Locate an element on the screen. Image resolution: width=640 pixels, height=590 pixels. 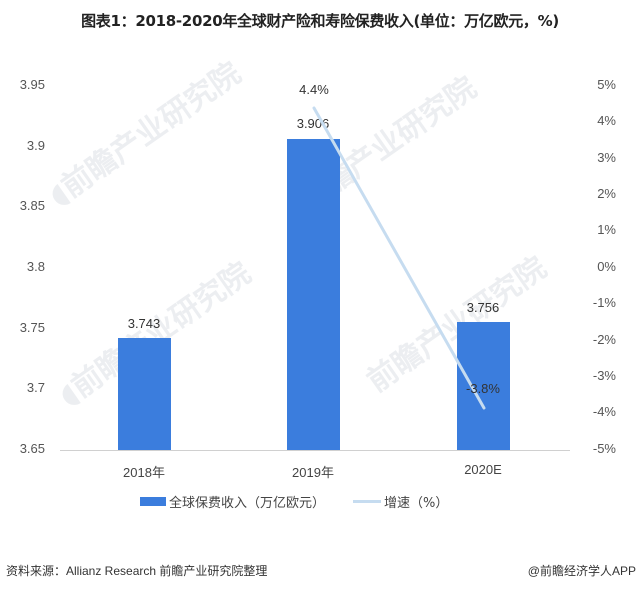
left-axis-tick: 3.9 is located at coordinates (35, 145).